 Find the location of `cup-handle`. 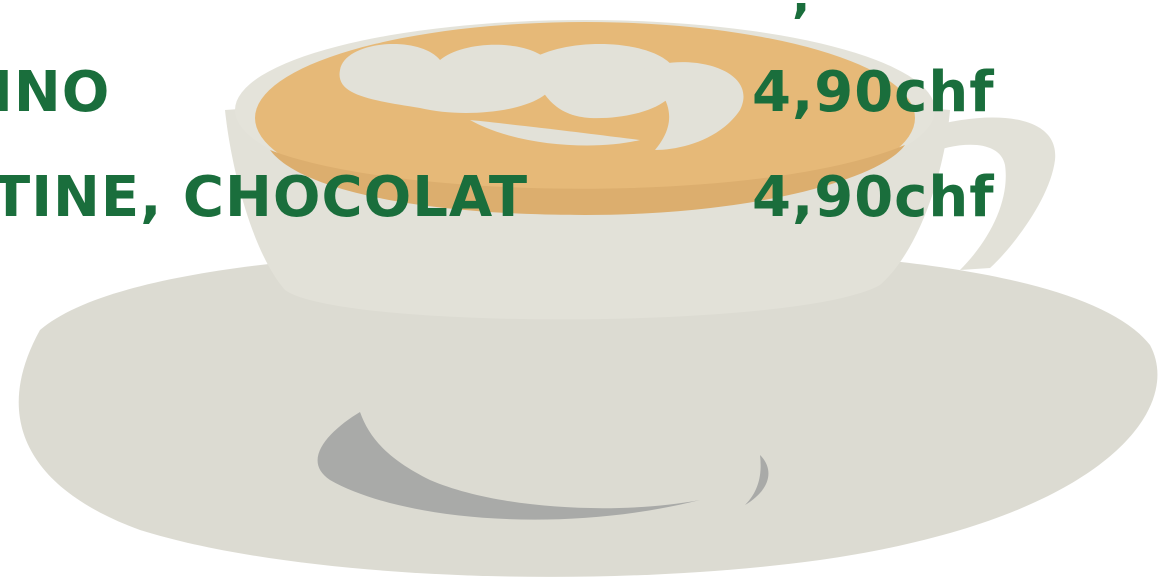

cup-handle is located at coordinates (988, 193).